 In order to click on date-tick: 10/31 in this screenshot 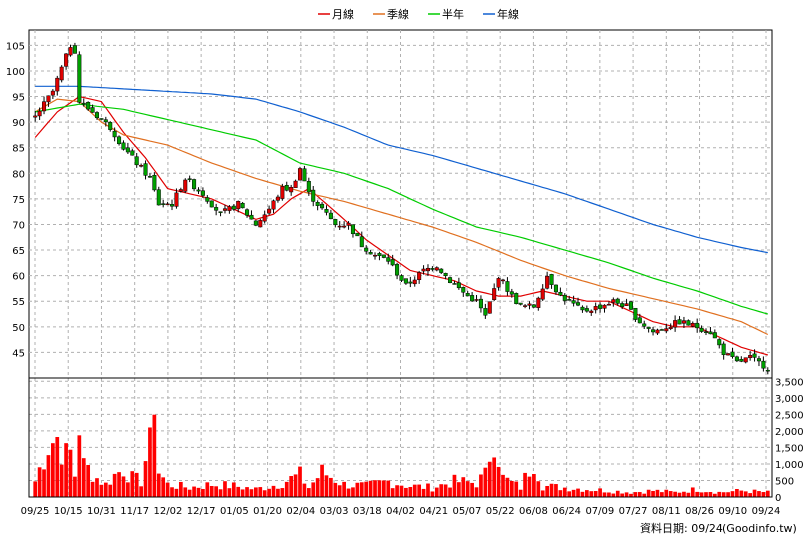, I will do `click(101, 511)`.